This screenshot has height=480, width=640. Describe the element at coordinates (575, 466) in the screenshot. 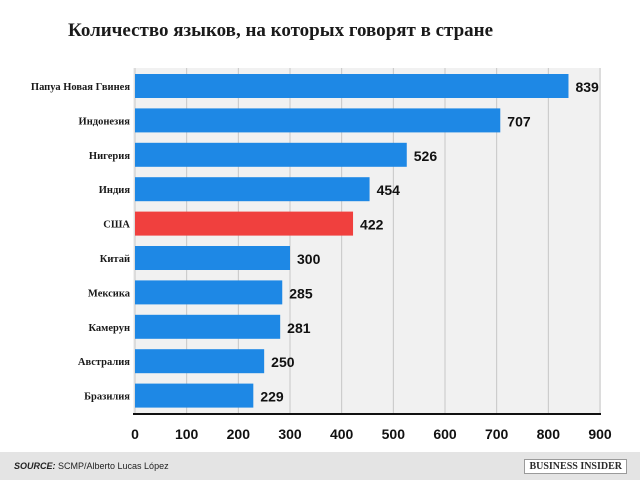

I see `business-insider-logo: BUSINESS INSIDER` at that location.